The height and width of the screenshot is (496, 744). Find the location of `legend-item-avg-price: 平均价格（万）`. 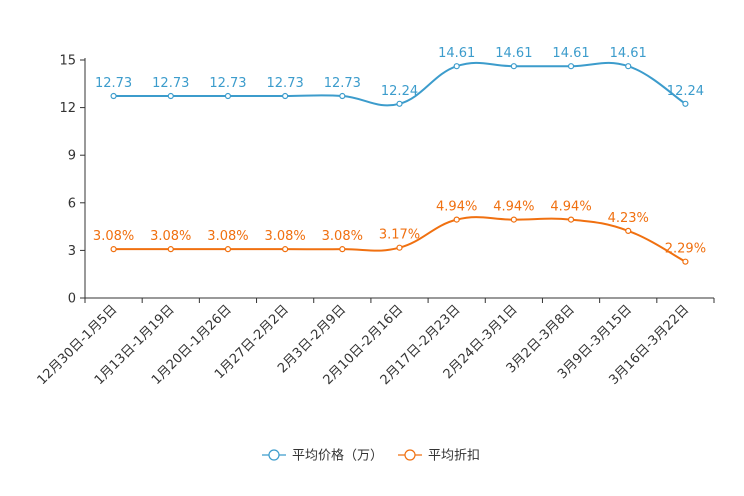

legend-item-avg-price: 平均价格（万） is located at coordinates (322, 456).